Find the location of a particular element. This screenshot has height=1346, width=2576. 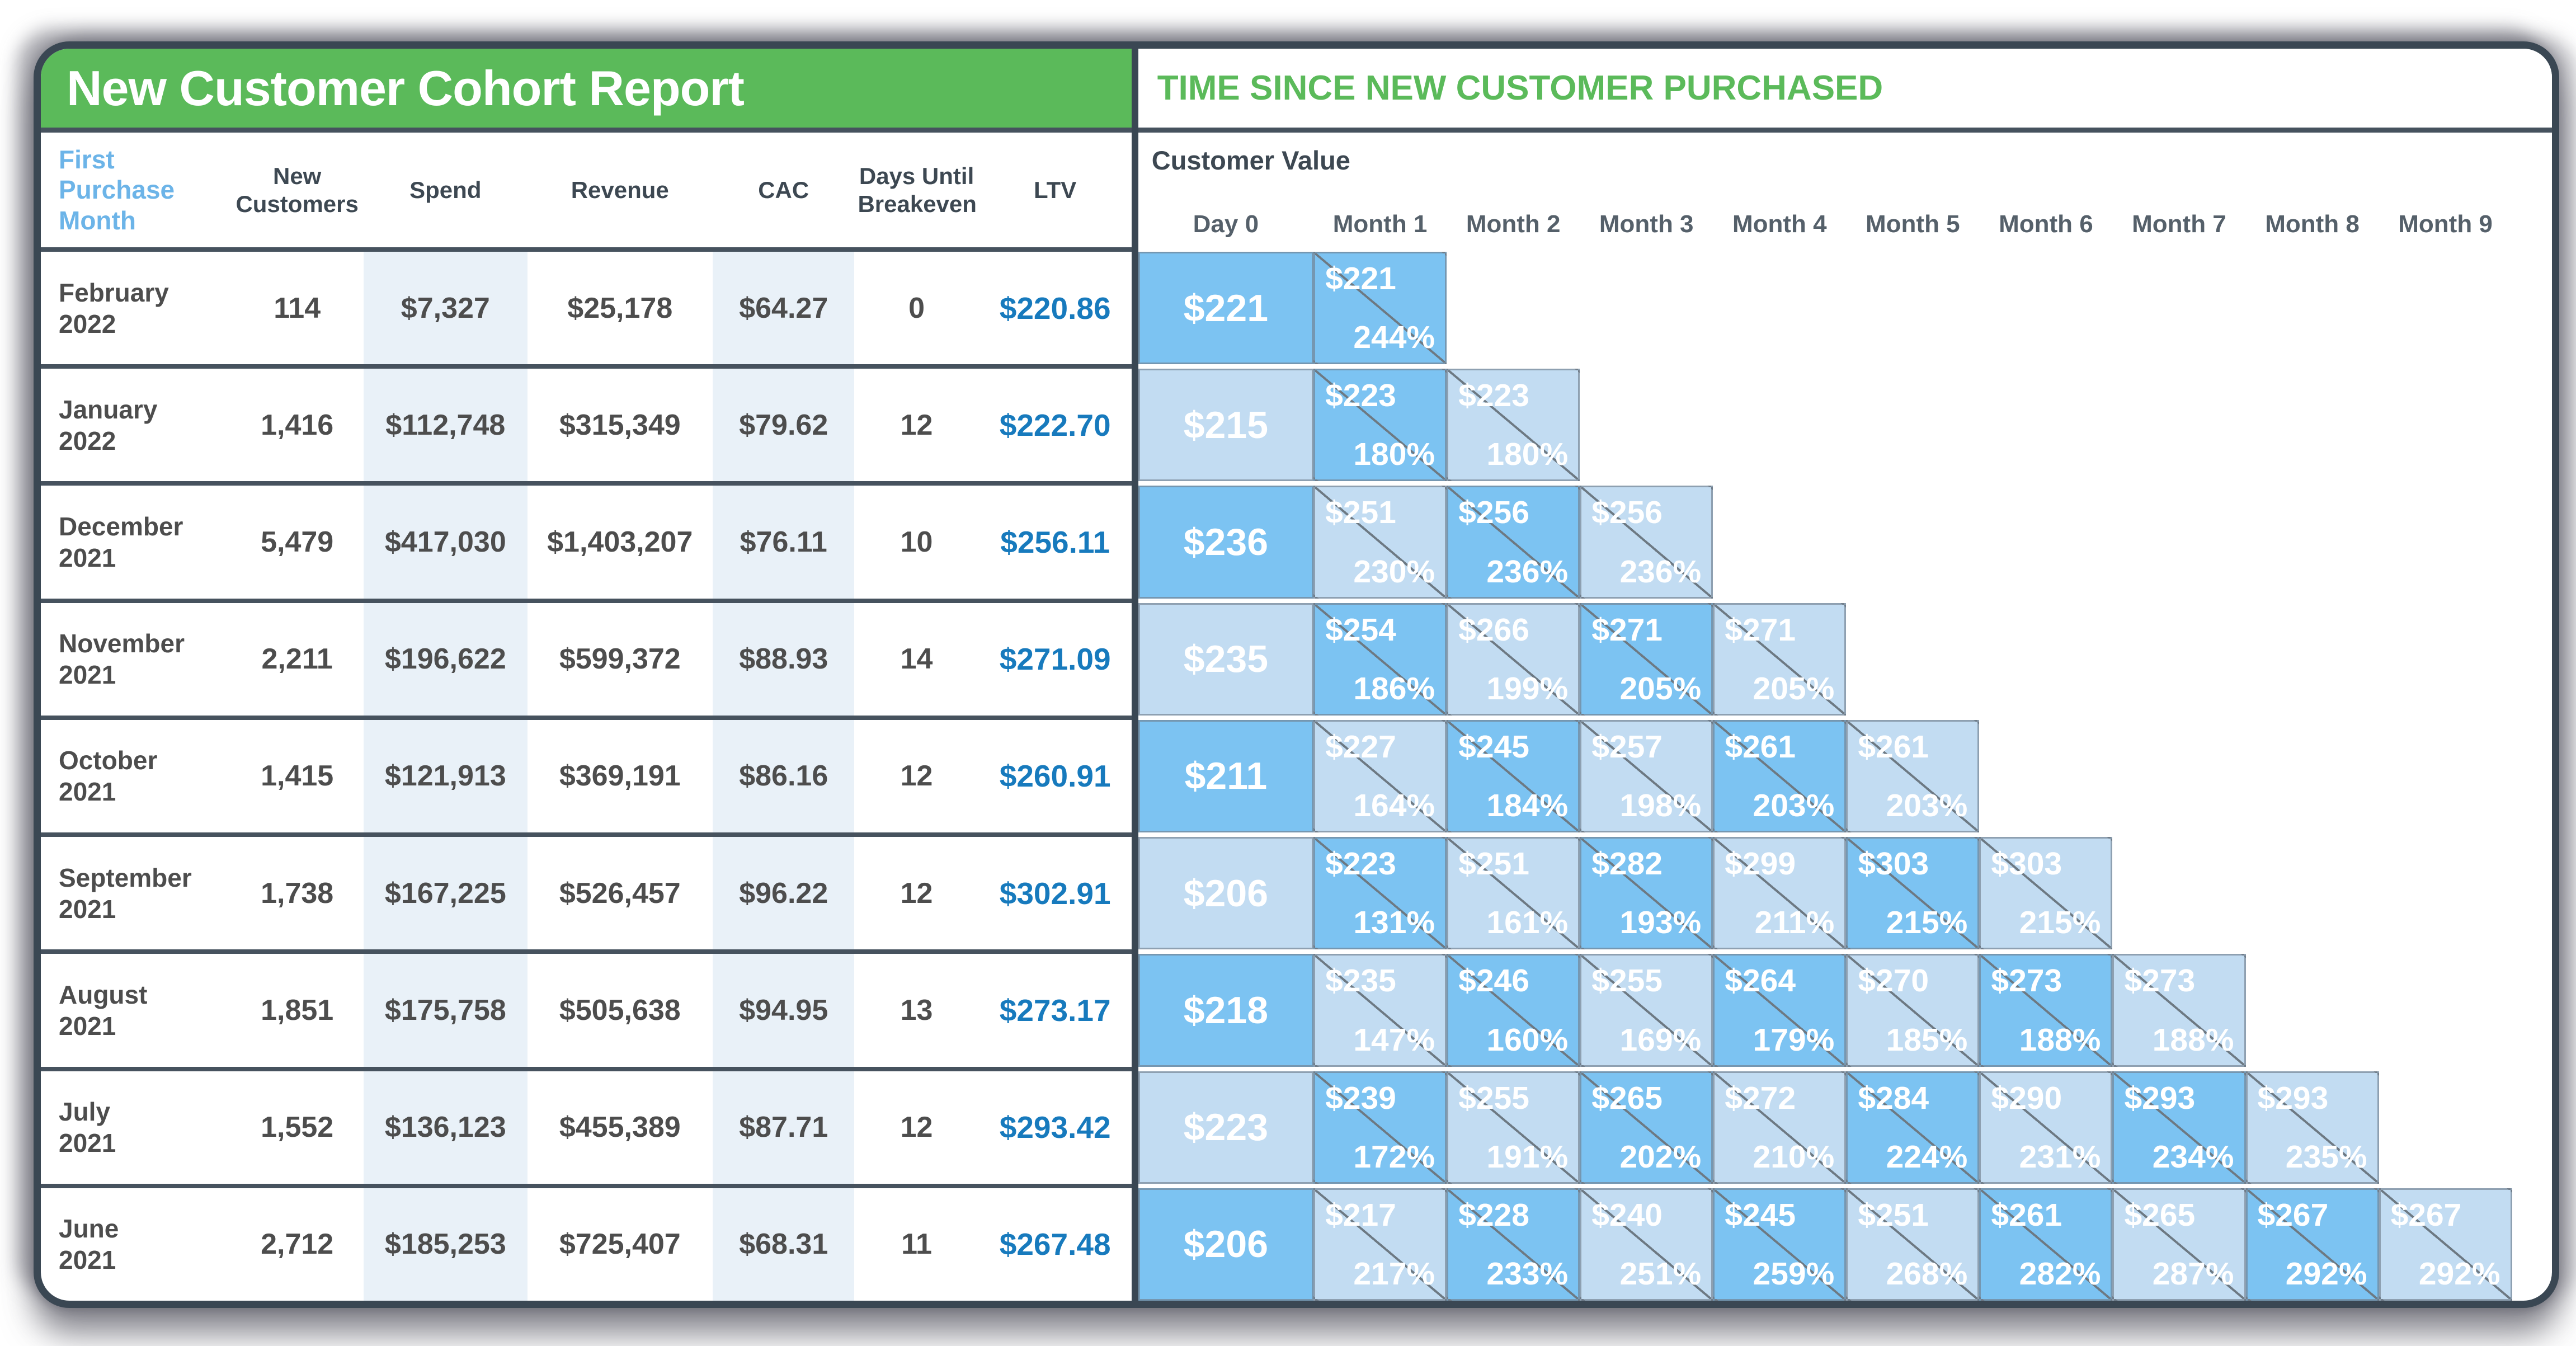

cohort-cell: $255 169% is located at coordinates (1646, 1010).